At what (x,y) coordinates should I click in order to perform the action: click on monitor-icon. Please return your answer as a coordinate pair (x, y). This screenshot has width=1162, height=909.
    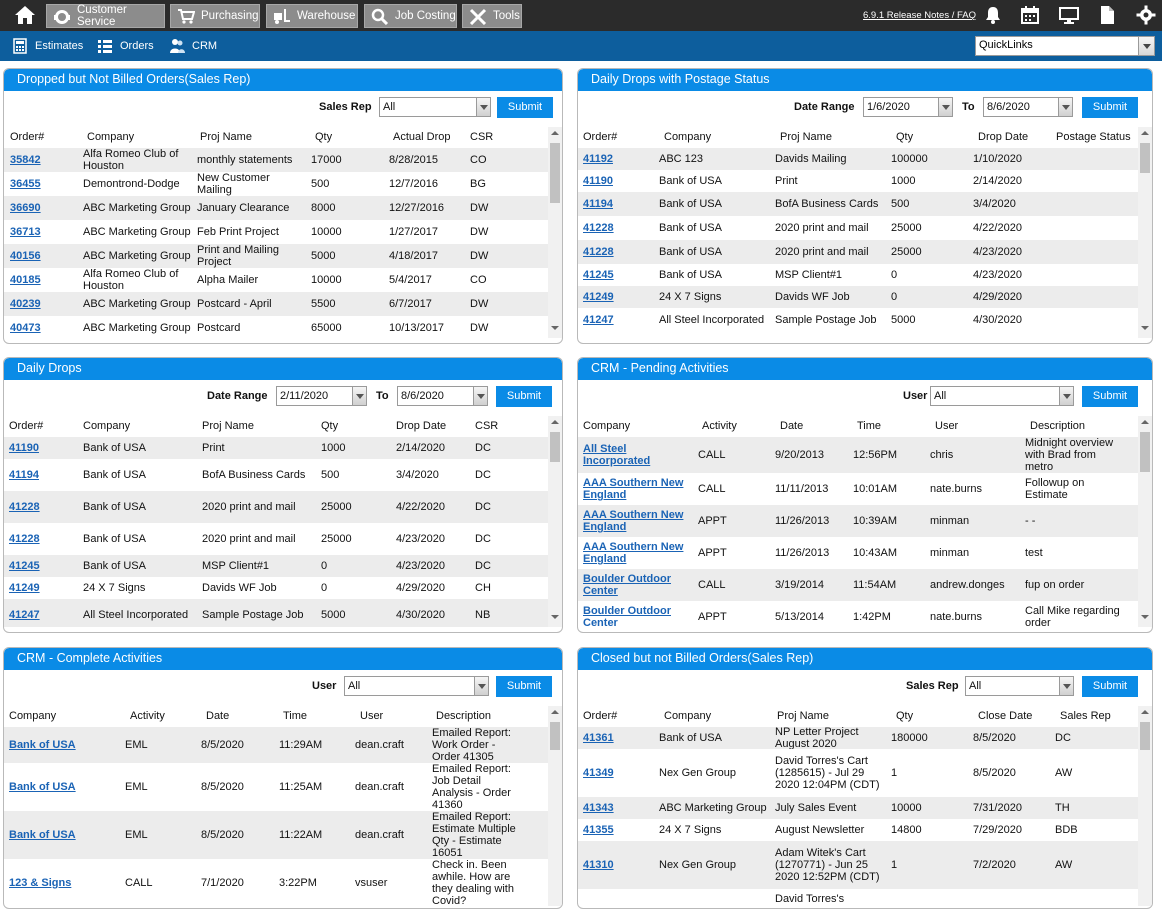
    Looking at the image, I should click on (1069, 15).